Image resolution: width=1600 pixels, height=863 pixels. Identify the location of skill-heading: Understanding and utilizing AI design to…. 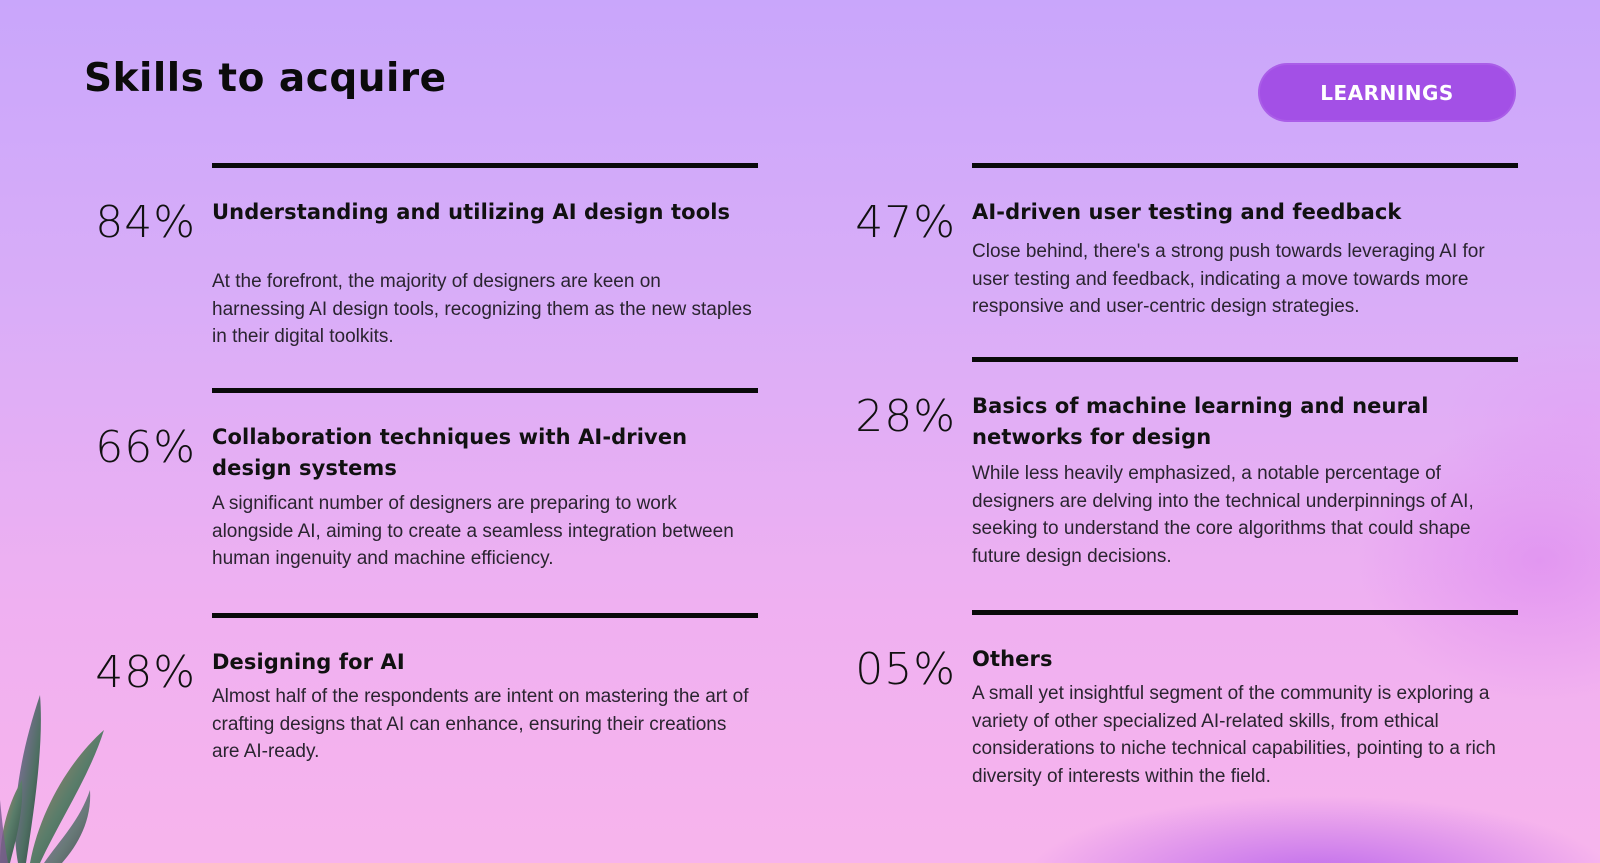
(471, 212).